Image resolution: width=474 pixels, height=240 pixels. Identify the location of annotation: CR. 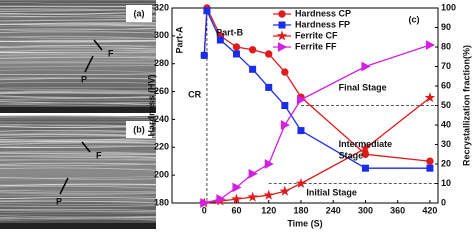
(194, 94).